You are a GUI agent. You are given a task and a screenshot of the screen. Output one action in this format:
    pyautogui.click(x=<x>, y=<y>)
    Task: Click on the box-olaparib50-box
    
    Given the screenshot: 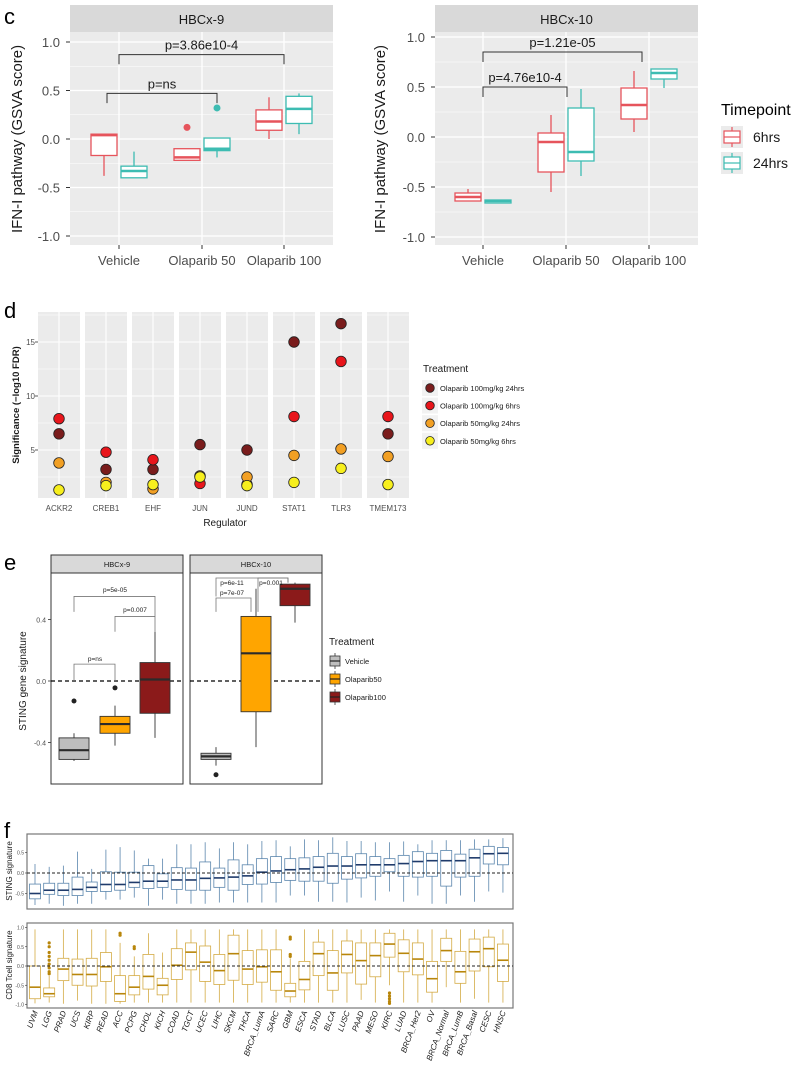 What is the action you would take?
    pyautogui.click(x=256, y=664)
    